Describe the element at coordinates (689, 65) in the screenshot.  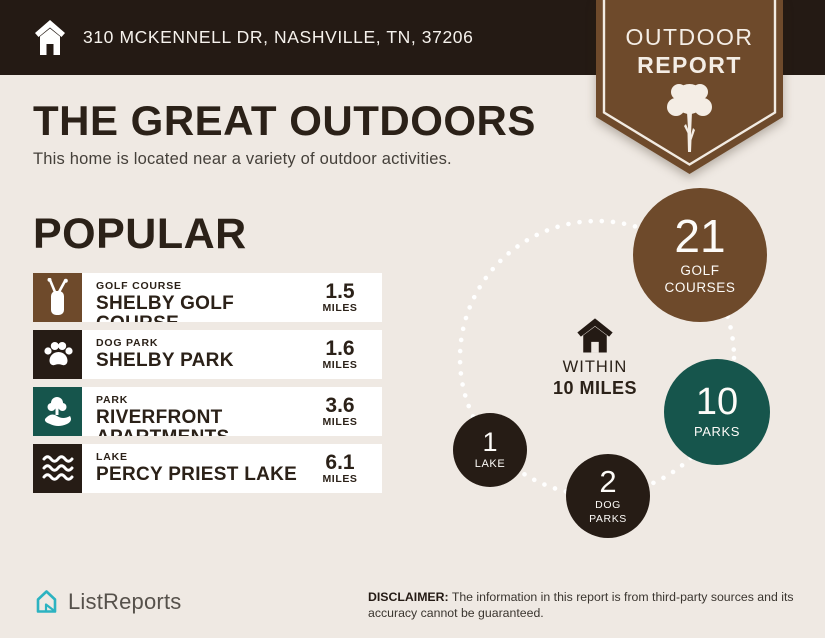
I see `badge-line2: REPORT` at that location.